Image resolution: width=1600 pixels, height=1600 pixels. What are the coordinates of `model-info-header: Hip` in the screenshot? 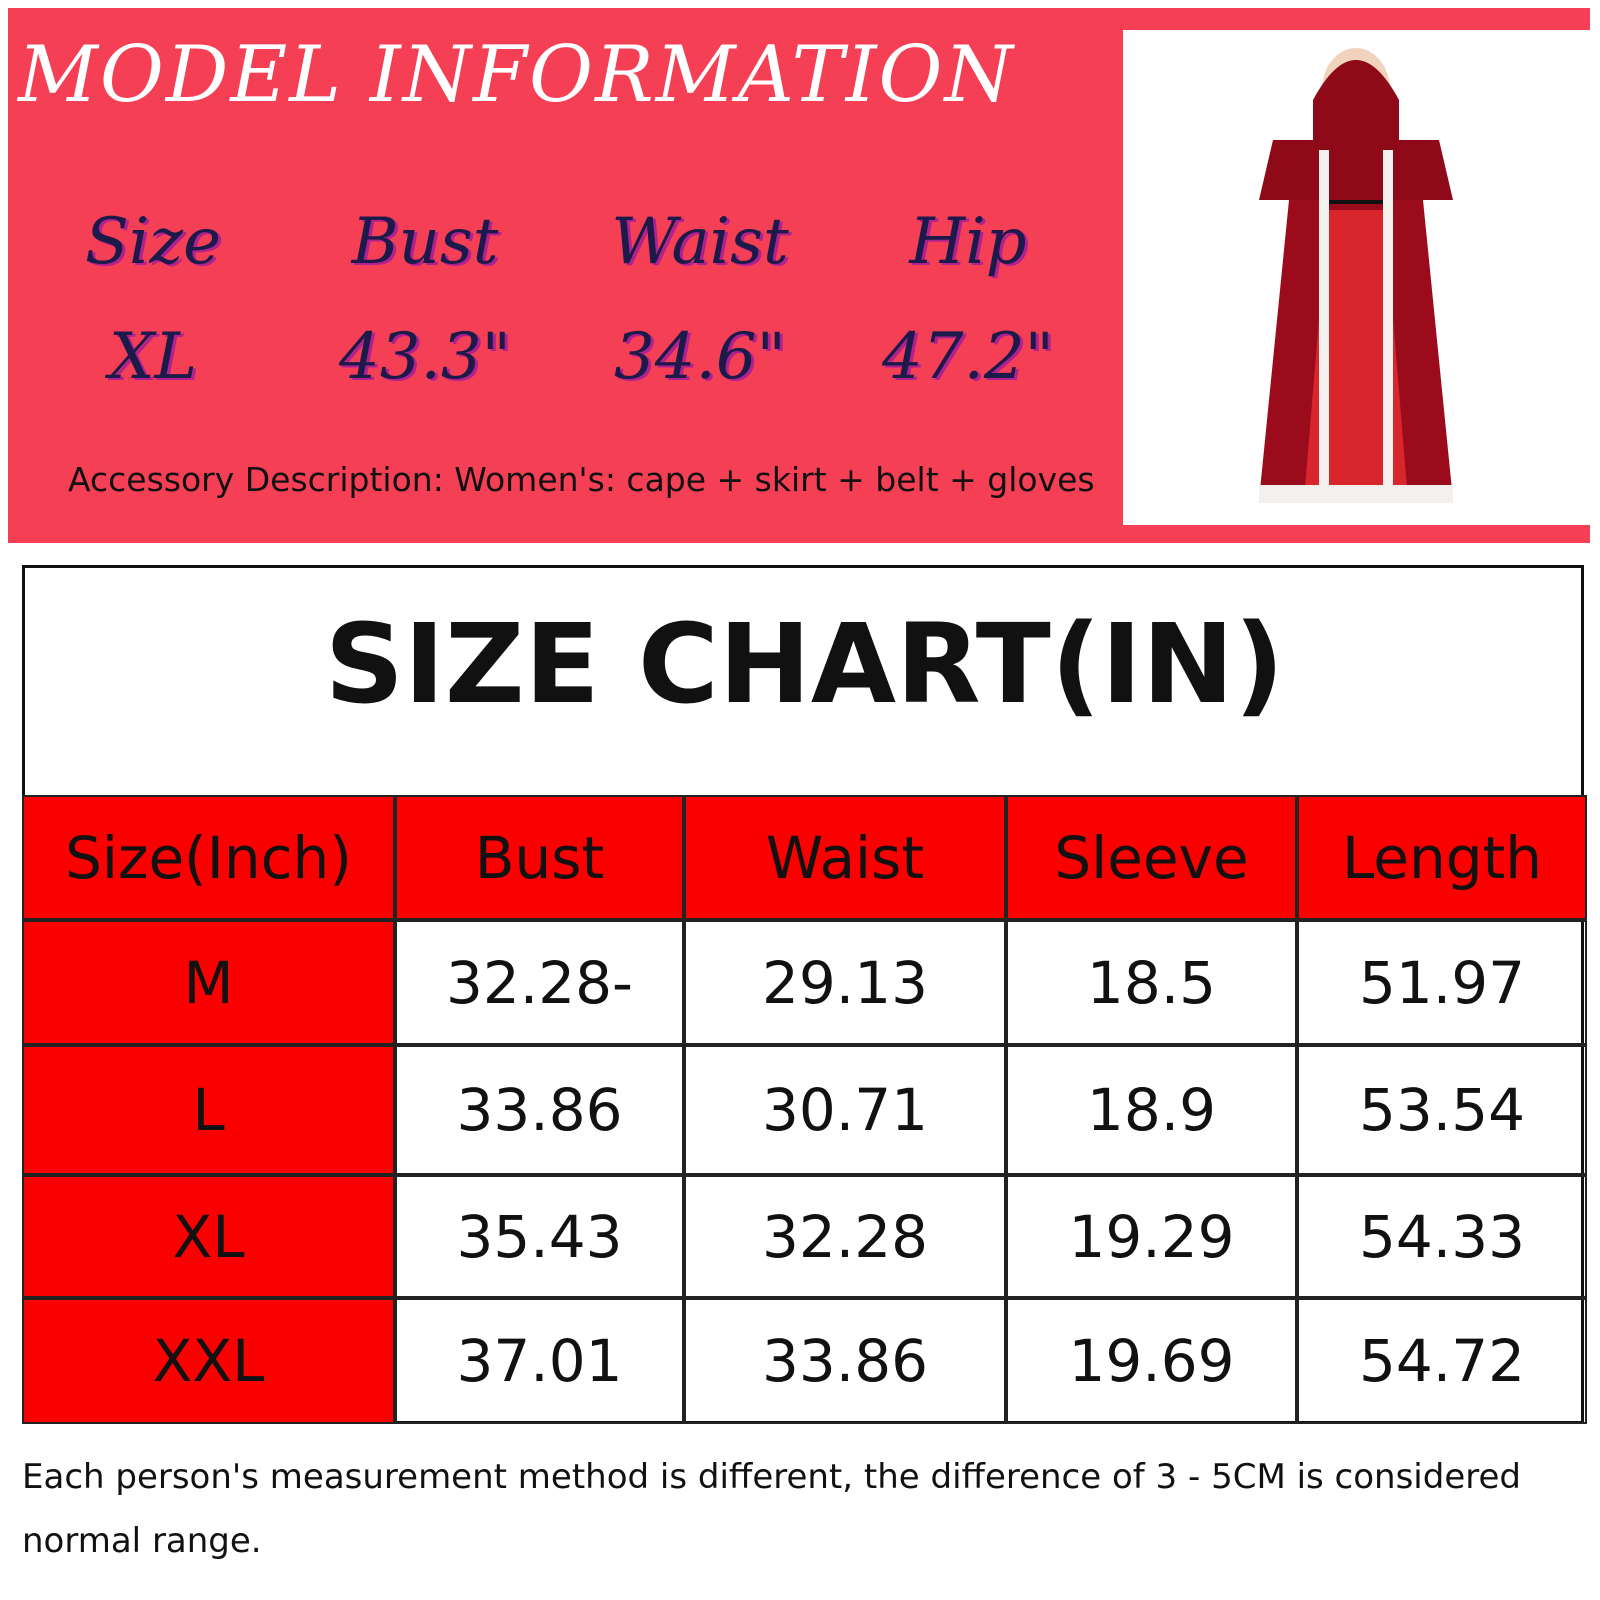 It's located at (968, 242).